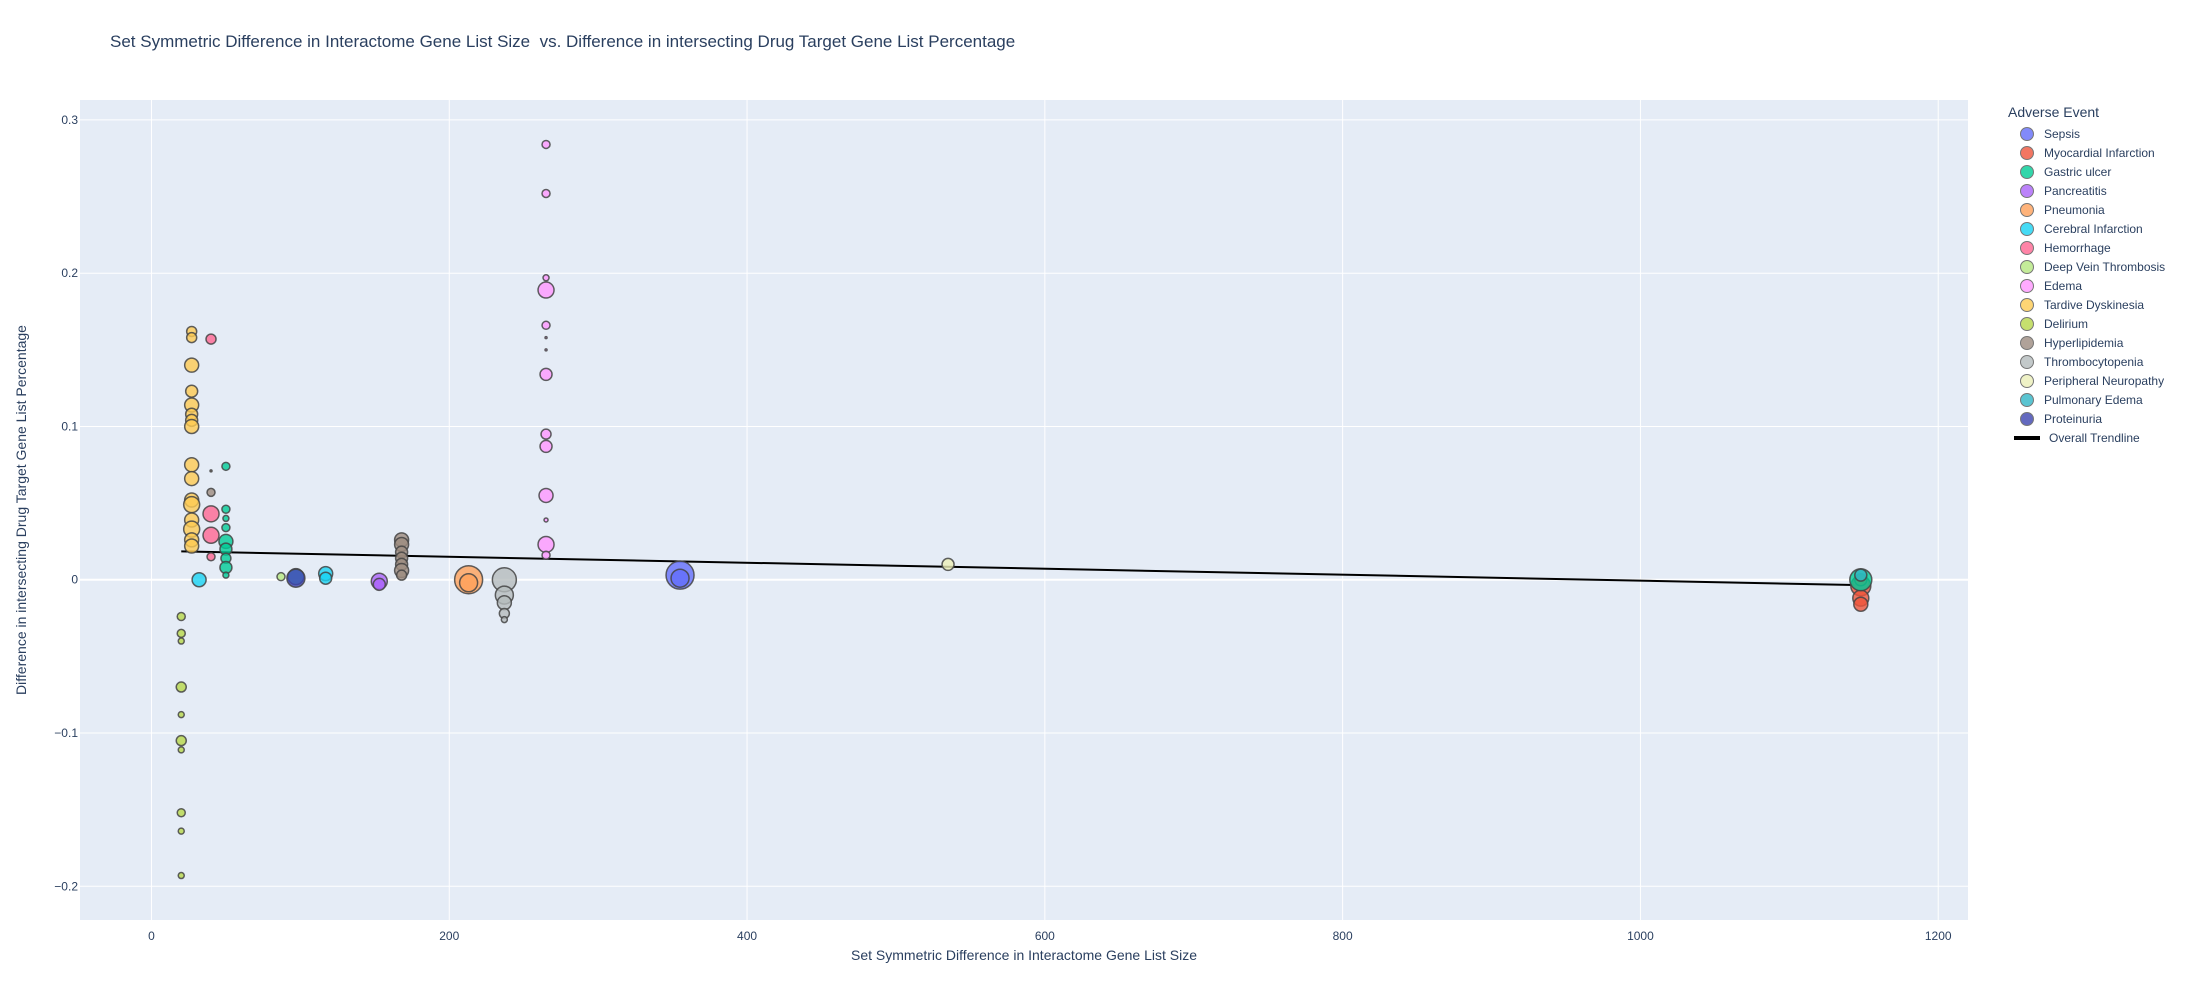 The height and width of the screenshot is (1000, 2200). I want to click on legend-item-myocardial-infarction: Myocardial Infarction, so click(2086, 152).